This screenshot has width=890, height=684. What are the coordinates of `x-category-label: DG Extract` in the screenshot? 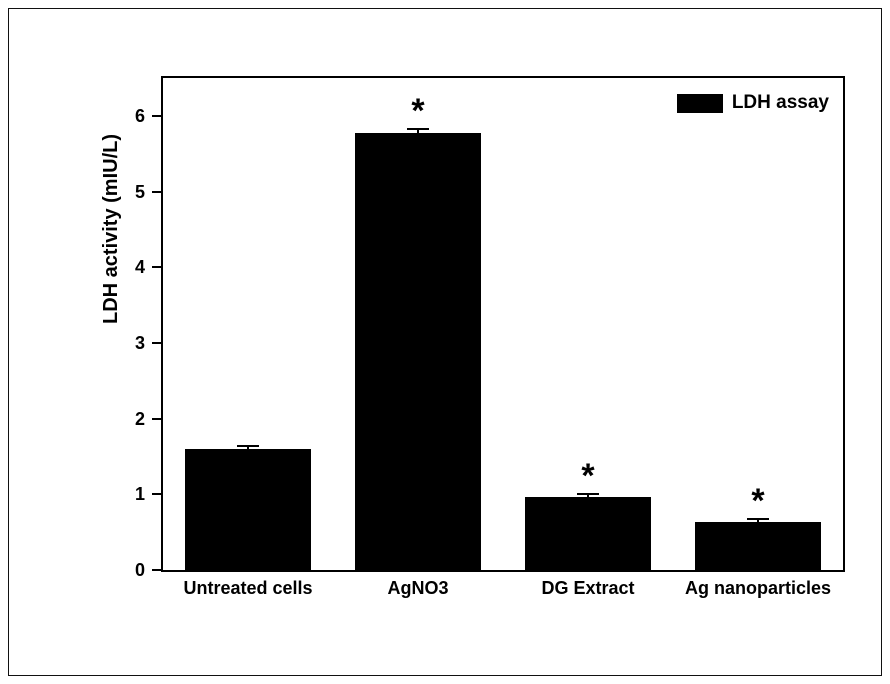 It's located at (588, 588).